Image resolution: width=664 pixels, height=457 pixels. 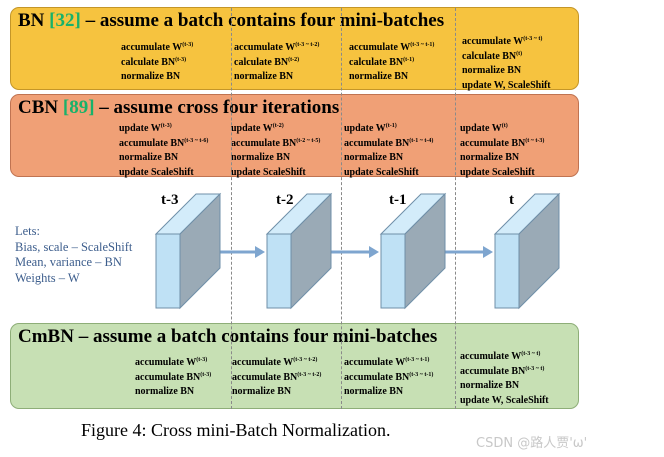 I want to click on cbn-title: CBN [89] – assume cross four iterations, so click(x=179, y=107).